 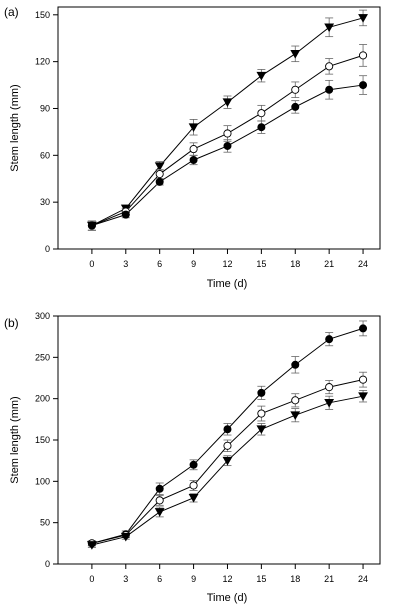 What do you see at coordinates (47, 249) in the screenshot?
I see `panel-a-y-tick-label: 0` at bounding box center [47, 249].